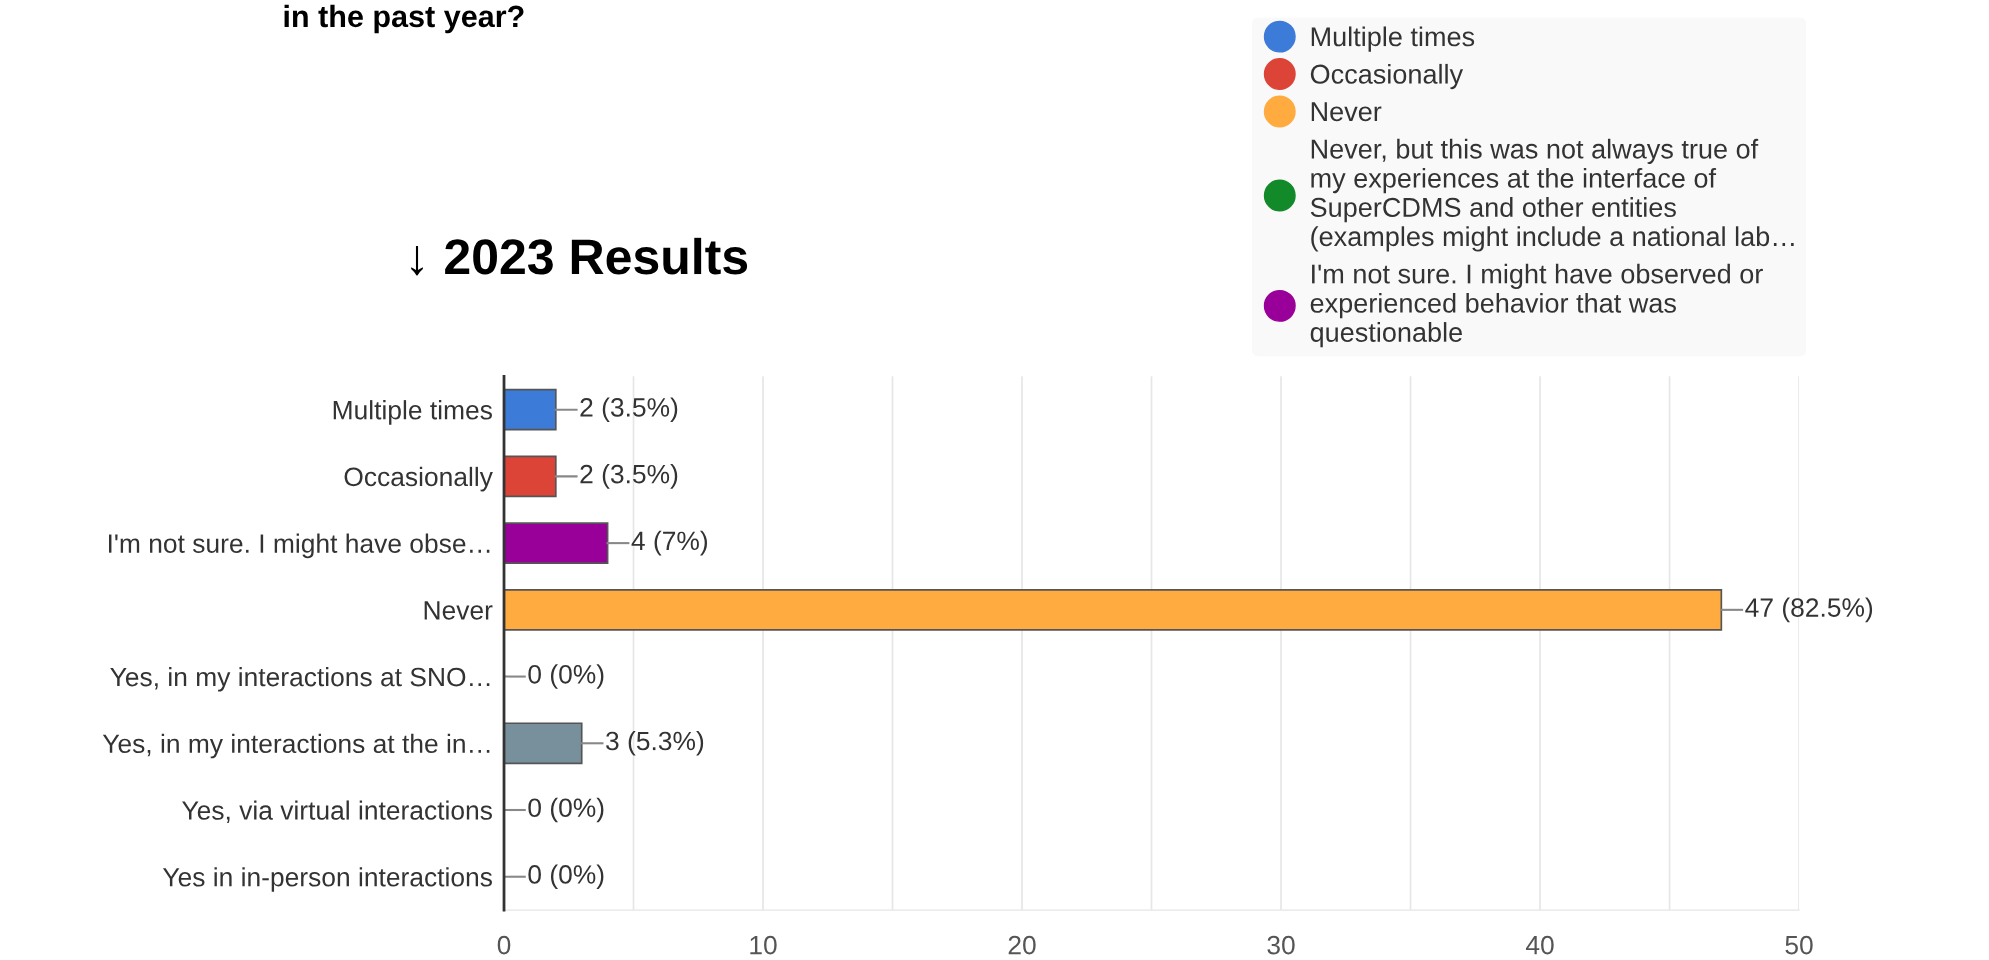  Describe the element at coordinates (669, 543) in the screenshot. I see `text: 4 (7%)` at that location.